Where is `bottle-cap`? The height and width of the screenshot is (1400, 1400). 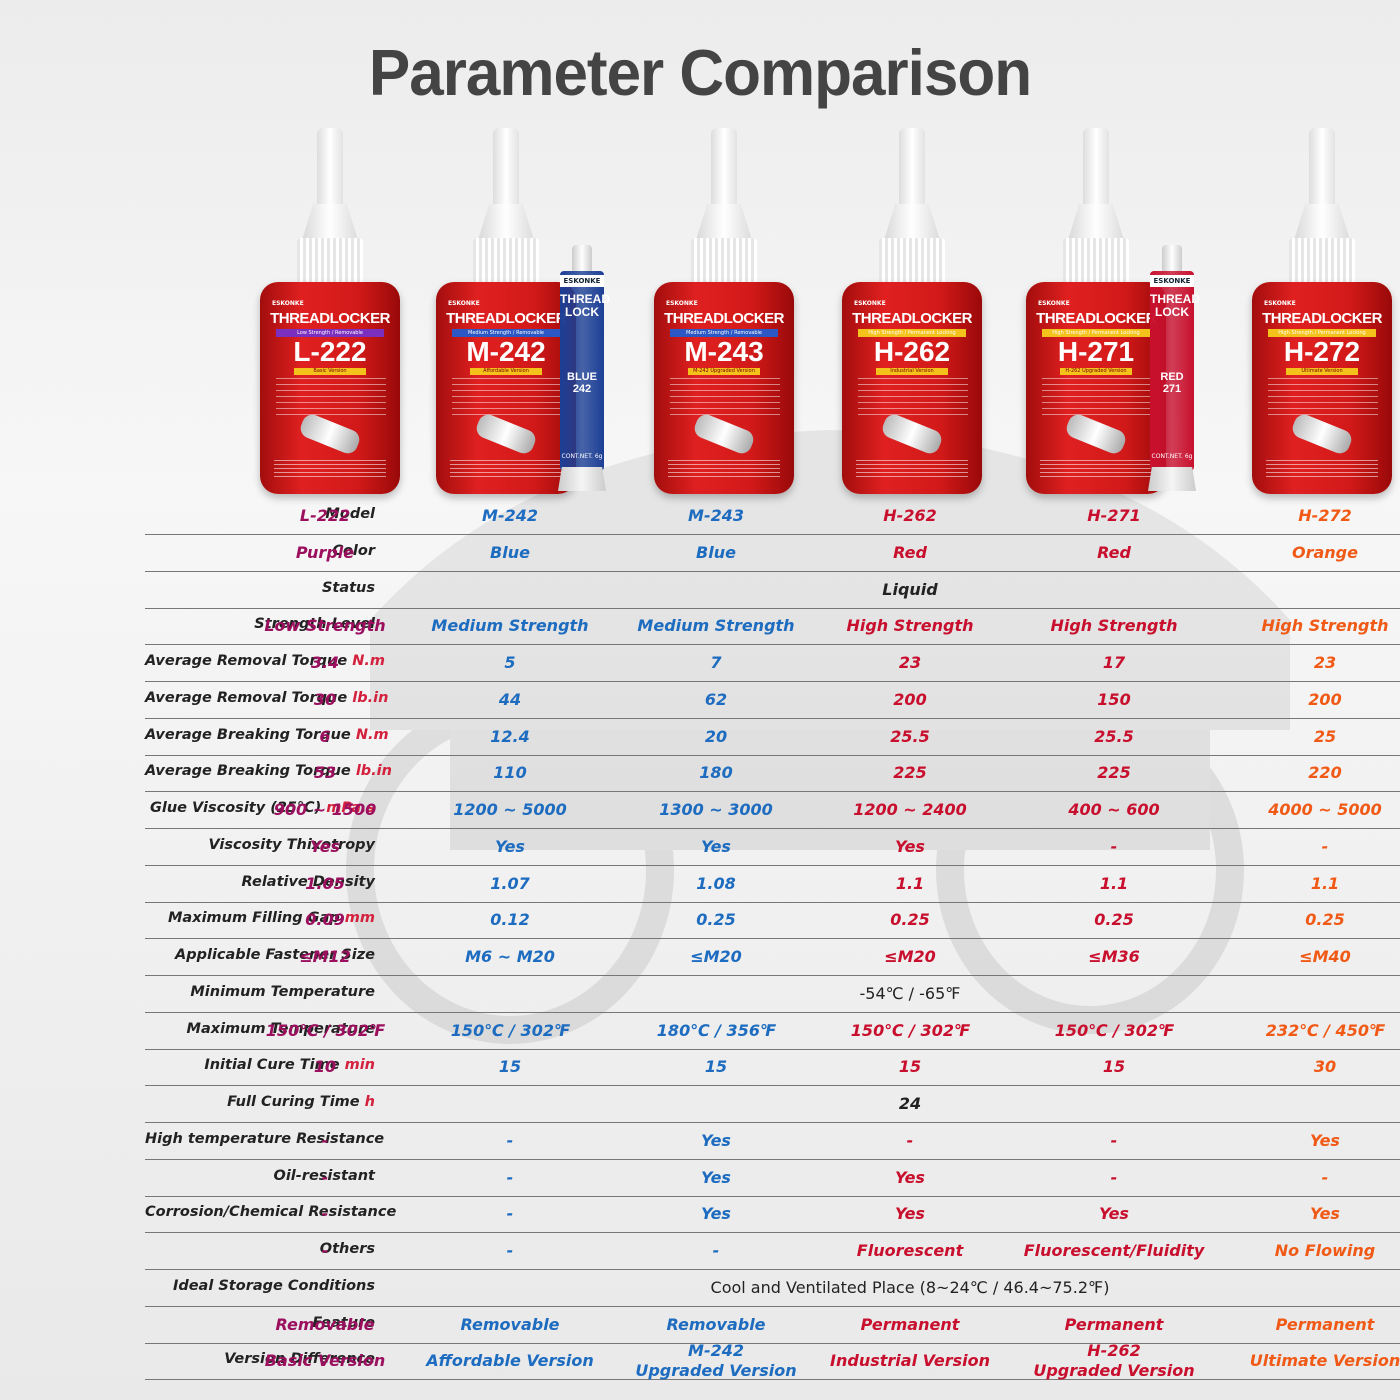 bottle-cap is located at coordinates (330, 263).